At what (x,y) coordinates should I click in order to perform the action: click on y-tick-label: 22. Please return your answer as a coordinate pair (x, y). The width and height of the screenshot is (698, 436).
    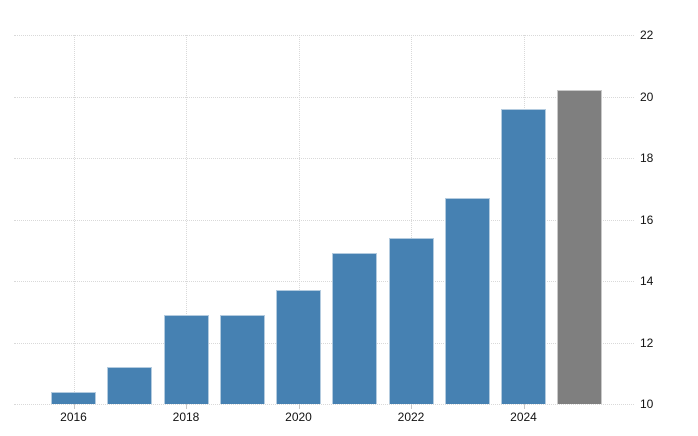
    Looking at the image, I should click on (647, 35).